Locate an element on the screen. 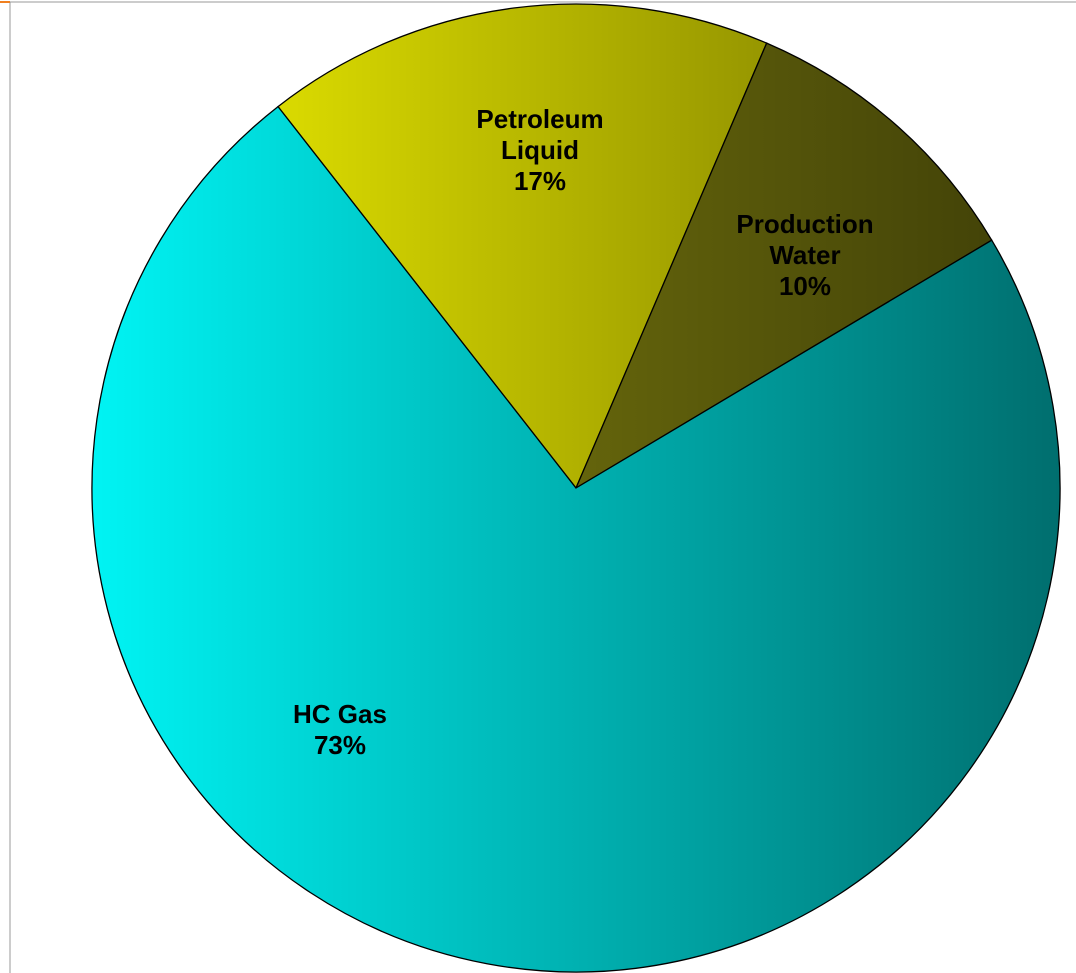 Image resolution: width=1076 pixels, height=973 pixels. slice-label: Production Water 10% is located at coordinates (805, 255).